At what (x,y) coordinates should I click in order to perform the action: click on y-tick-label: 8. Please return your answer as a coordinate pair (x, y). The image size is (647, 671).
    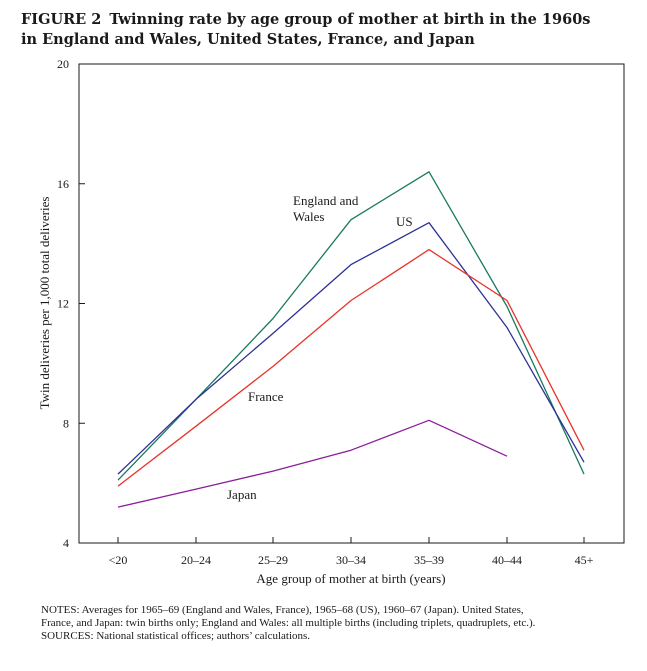
    Looking at the image, I should click on (66, 423).